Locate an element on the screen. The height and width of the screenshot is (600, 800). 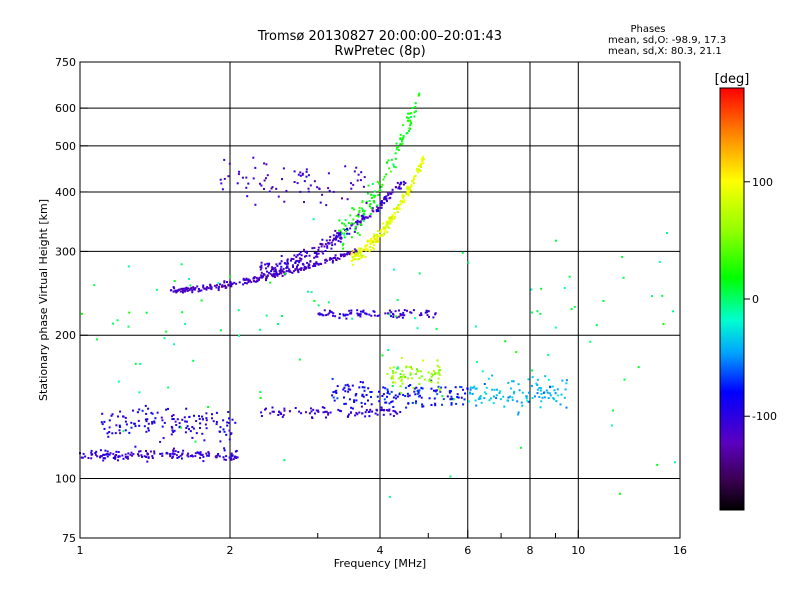
y-tick-label: 100 is located at coordinates (65, 479).